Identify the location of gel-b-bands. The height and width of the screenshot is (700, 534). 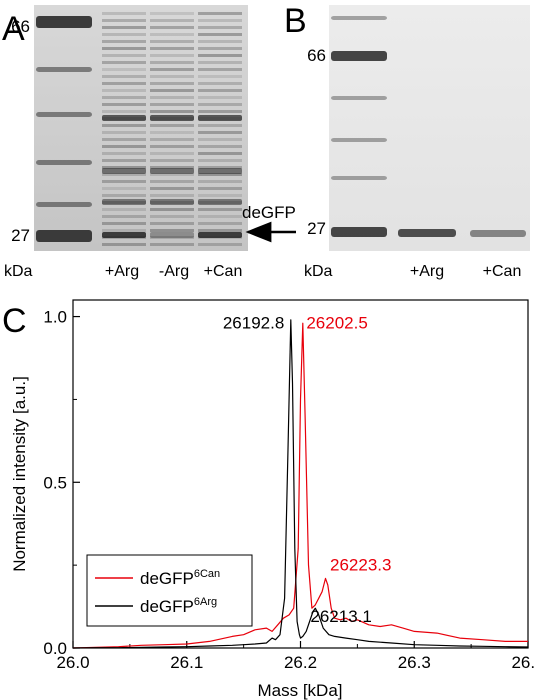
(428, 126).